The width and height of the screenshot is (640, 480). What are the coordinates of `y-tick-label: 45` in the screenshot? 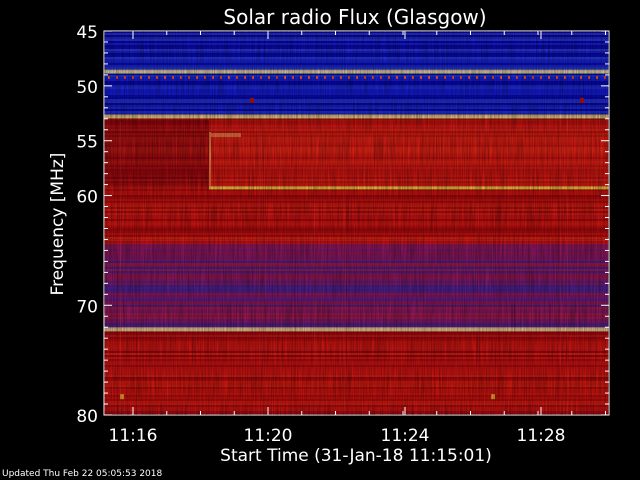 It's located at (87, 33).